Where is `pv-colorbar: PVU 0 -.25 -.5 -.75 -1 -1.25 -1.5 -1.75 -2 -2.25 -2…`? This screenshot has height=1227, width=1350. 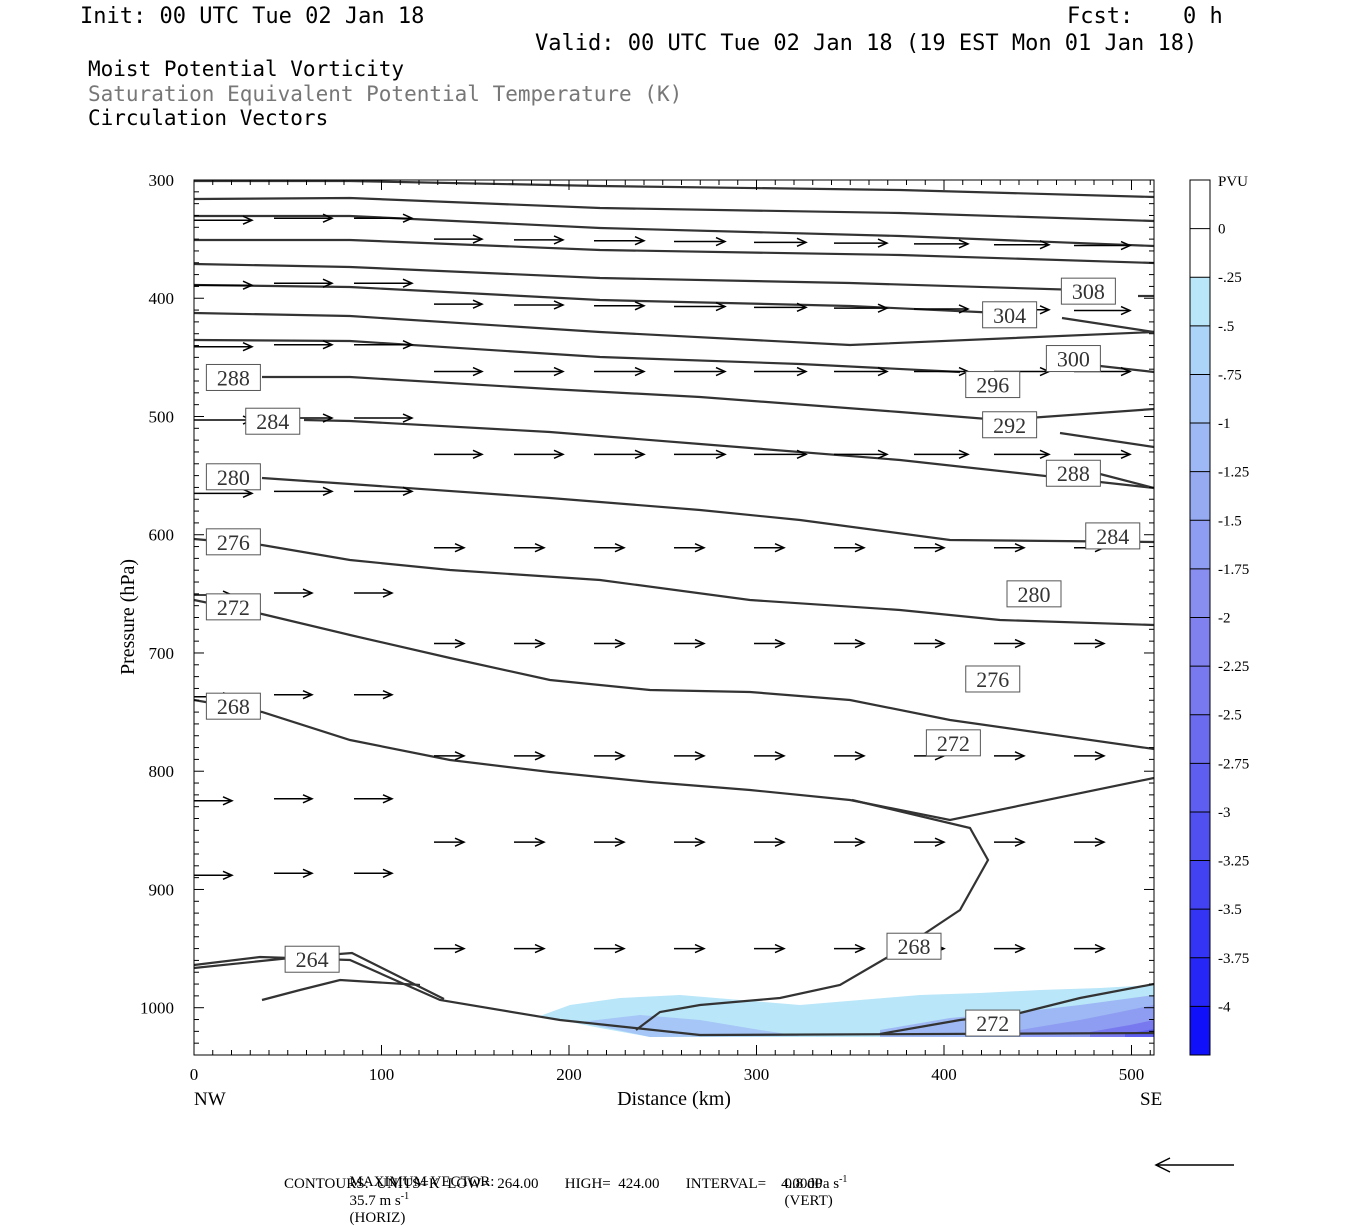
pv-colorbar: PVU 0 -.25 -.5 -.75 -1 -1.25 -1.5 -1.75 -2 -2.25 -2… is located at coordinates (1219, 615).